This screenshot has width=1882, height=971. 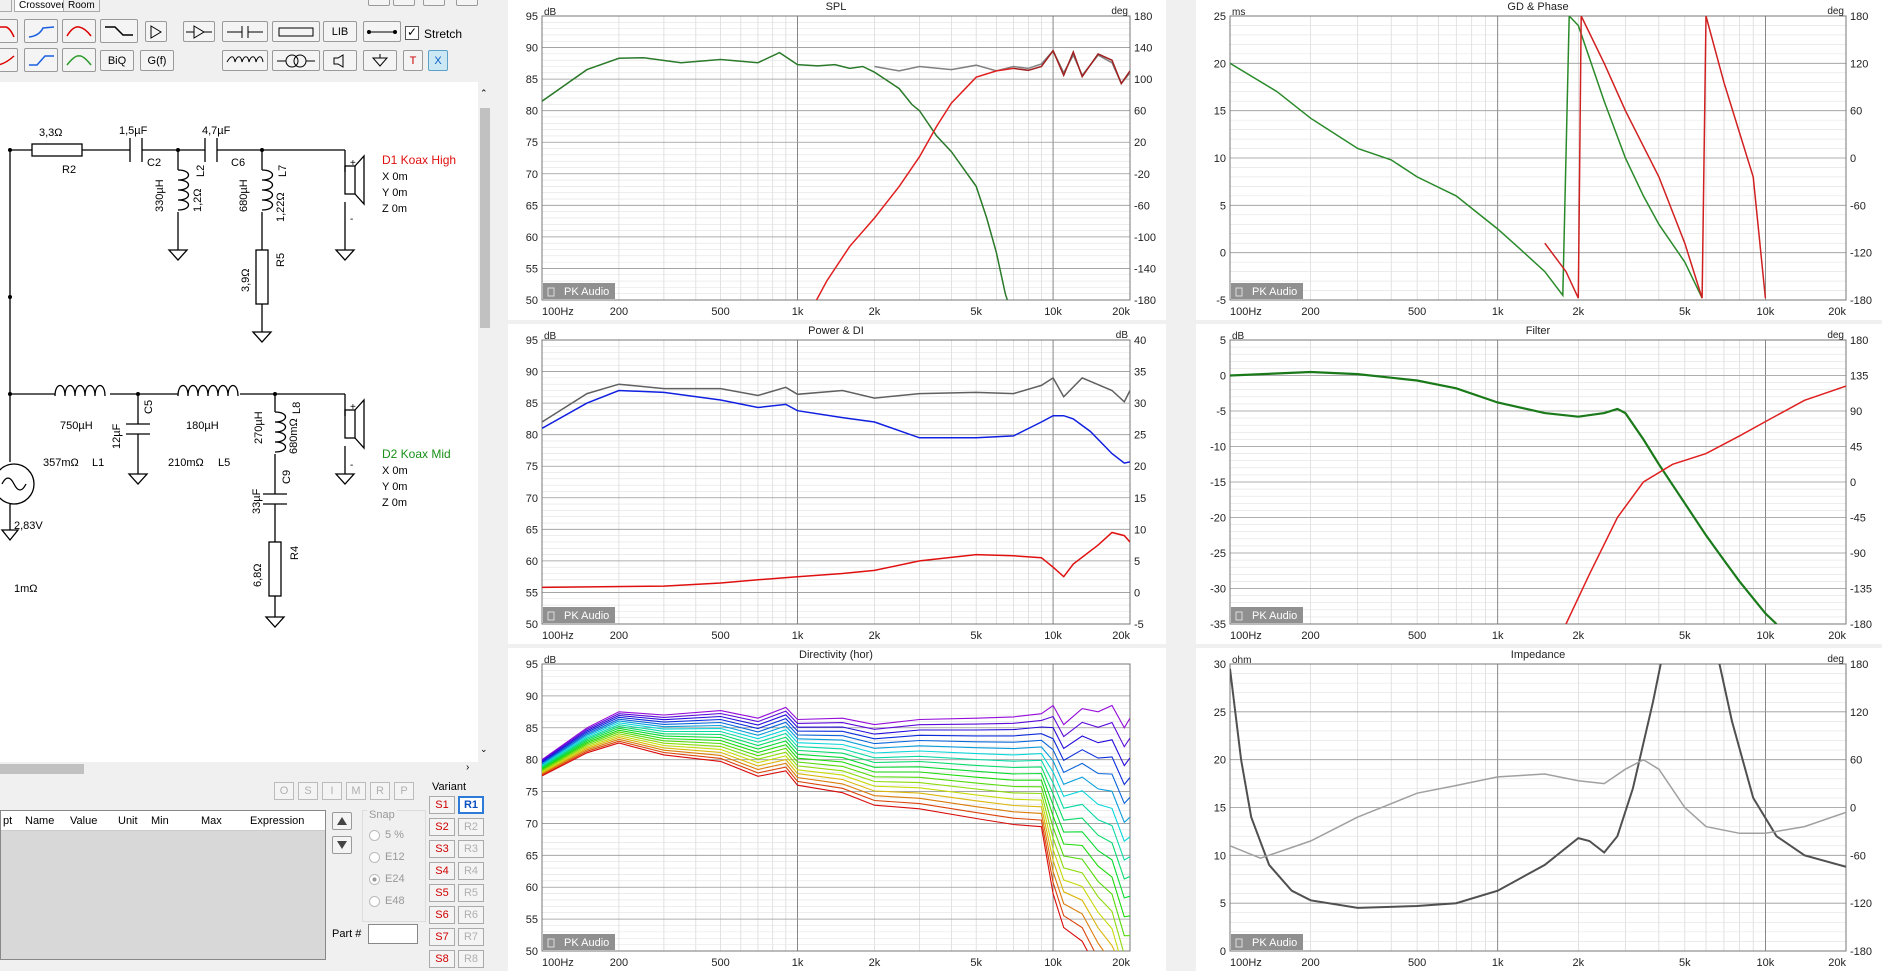 I want to click on window-button-d, so click(x=467, y=3).